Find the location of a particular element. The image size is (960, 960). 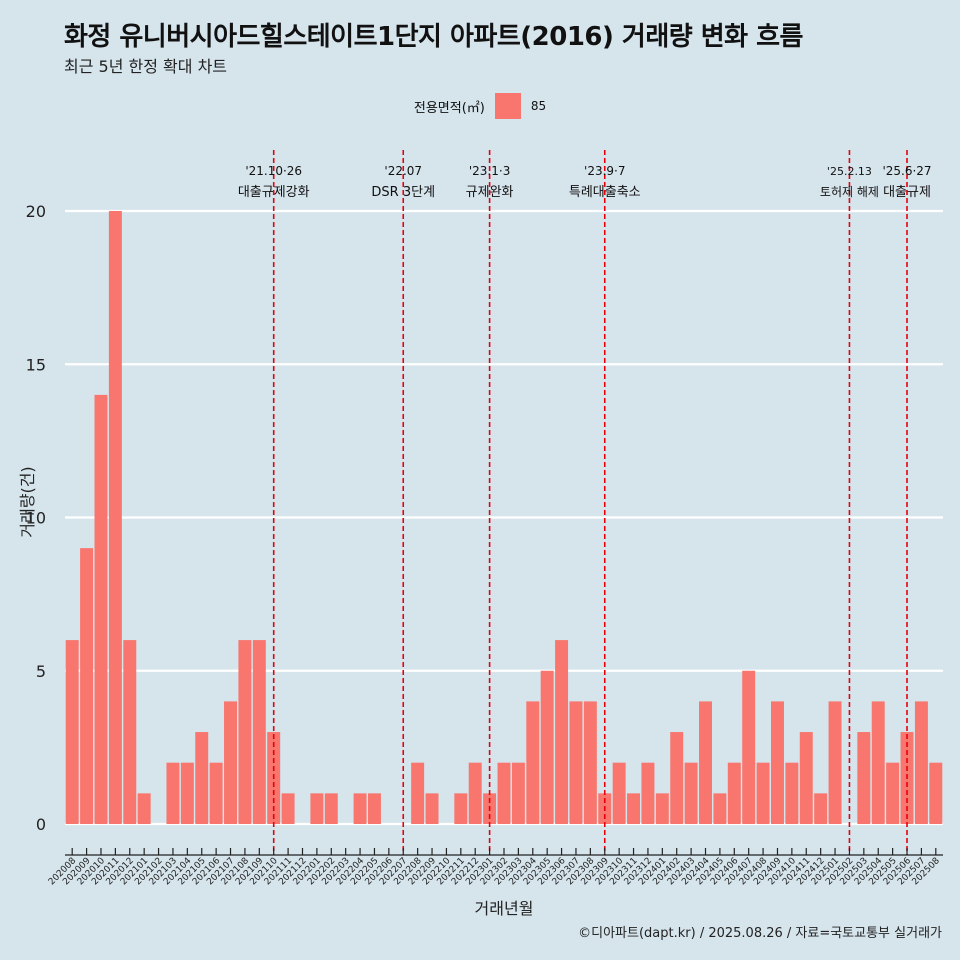

y-tick-label: 20 is located at coordinates (36, 211).